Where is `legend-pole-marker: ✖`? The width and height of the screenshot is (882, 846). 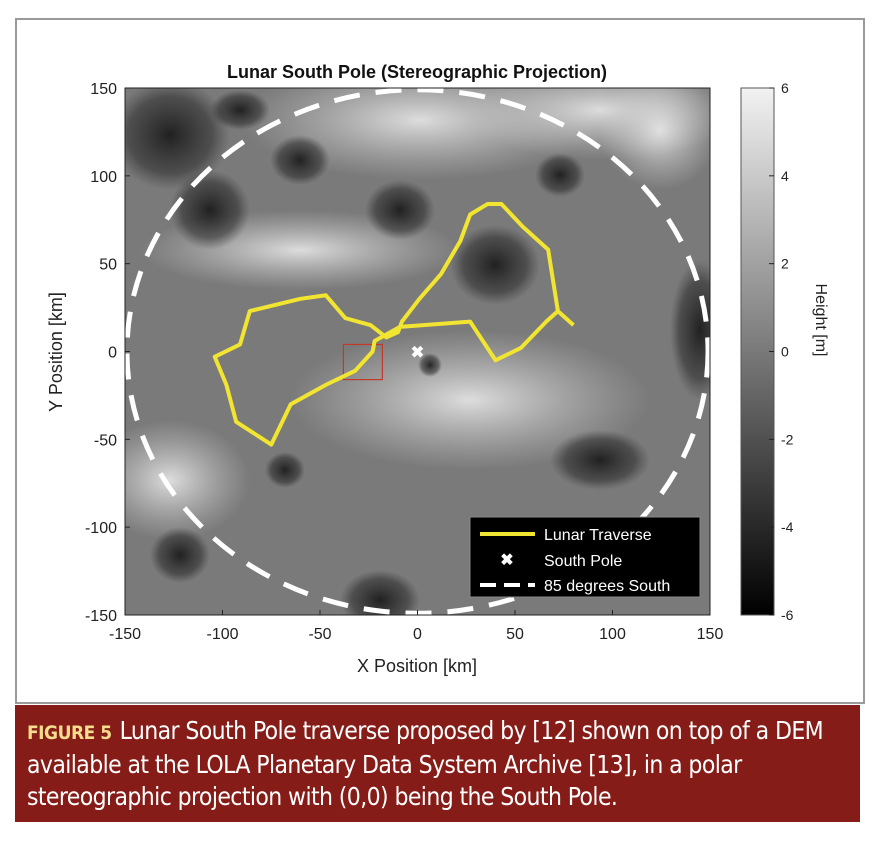 legend-pole-marker: ✖ is located at coordinates (506, 560).